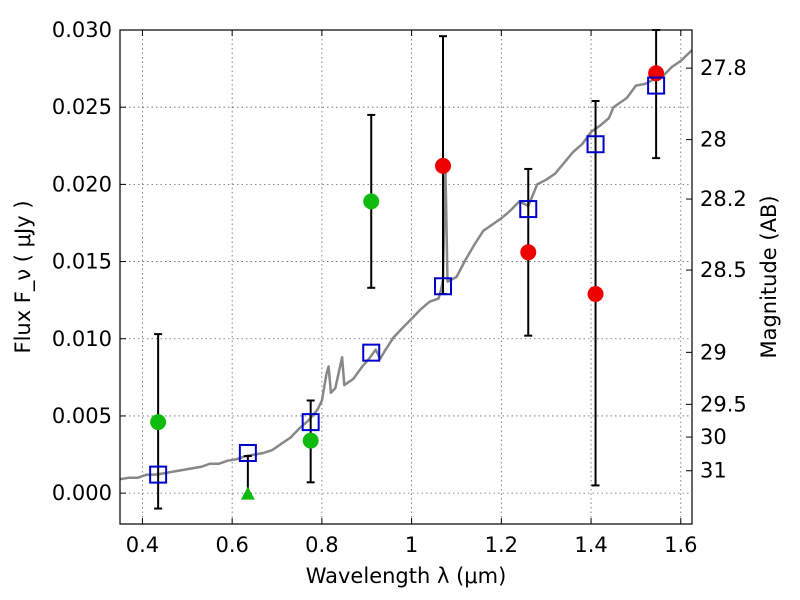 Image resolution: width=800 pixels, height=600 pixels. What do you see at coordinates (723, 68) in the screenshot?
I see `magnitude-tick-label: 27.8` at bounding box center [723, 68].